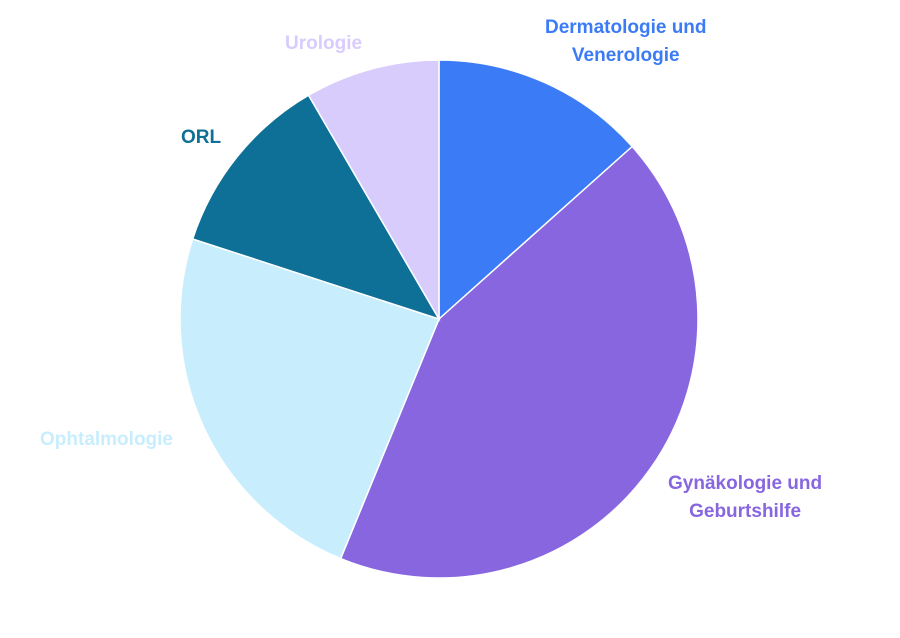  I want to click on label-urologie: Urologie, so click(323, 44).